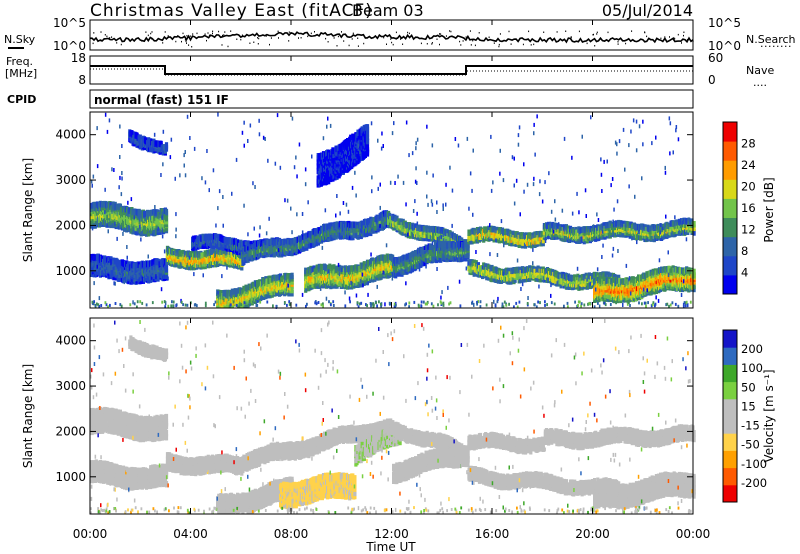  What do you see at coordinates (712, 80) in the screenshot?
I see `nave-tick-bottom: 0` at bounding box center [712, 80].